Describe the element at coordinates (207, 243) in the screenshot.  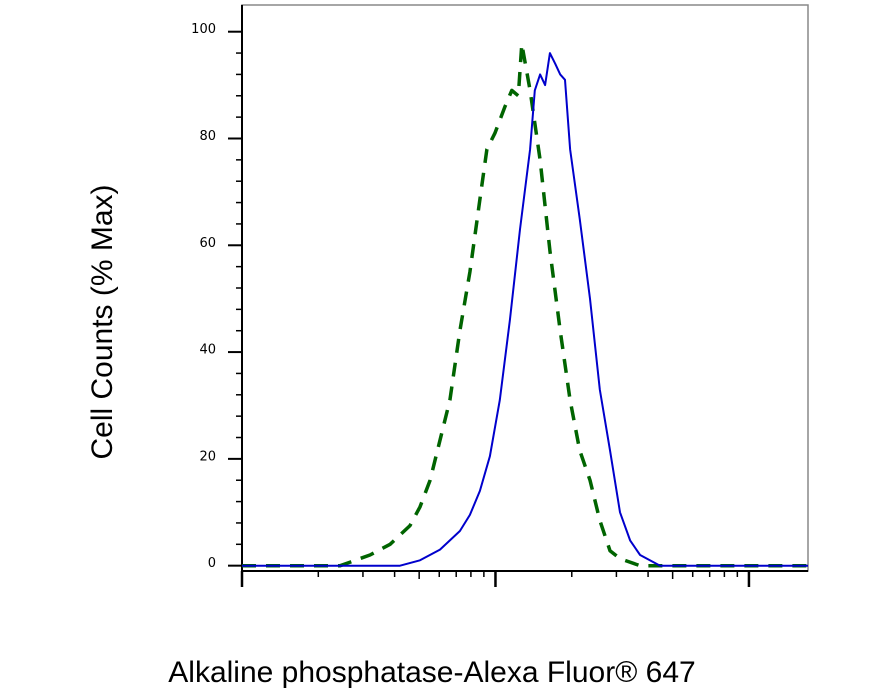
I see `y-tick-label: 60` at that location.